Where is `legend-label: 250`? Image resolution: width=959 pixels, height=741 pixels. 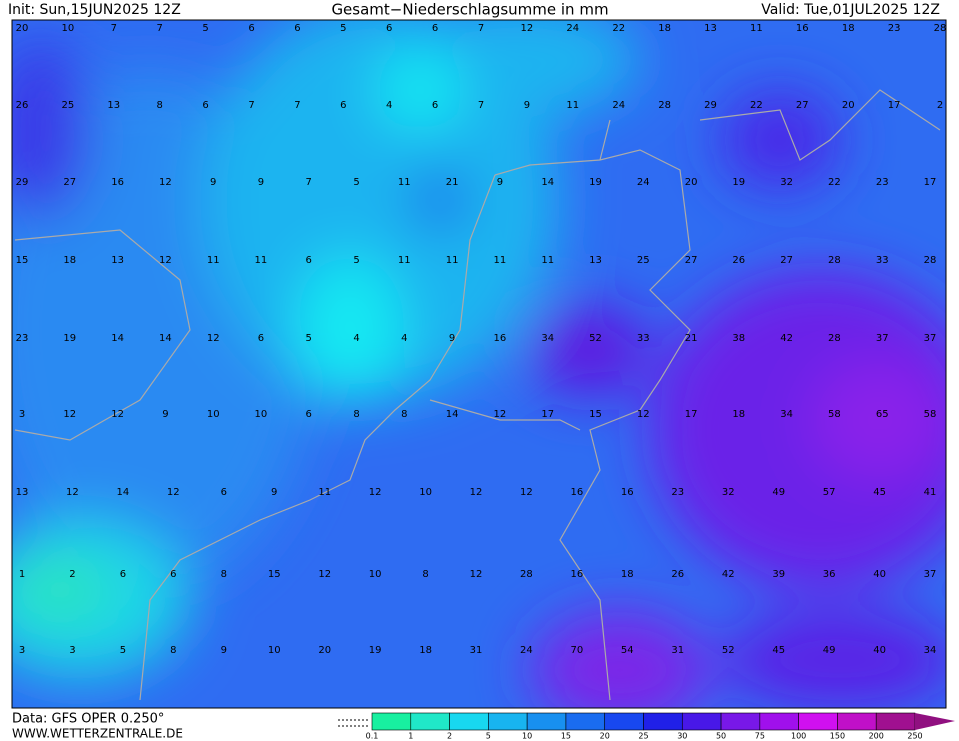 legend-label: 250 is located at coordinates (914, 736).